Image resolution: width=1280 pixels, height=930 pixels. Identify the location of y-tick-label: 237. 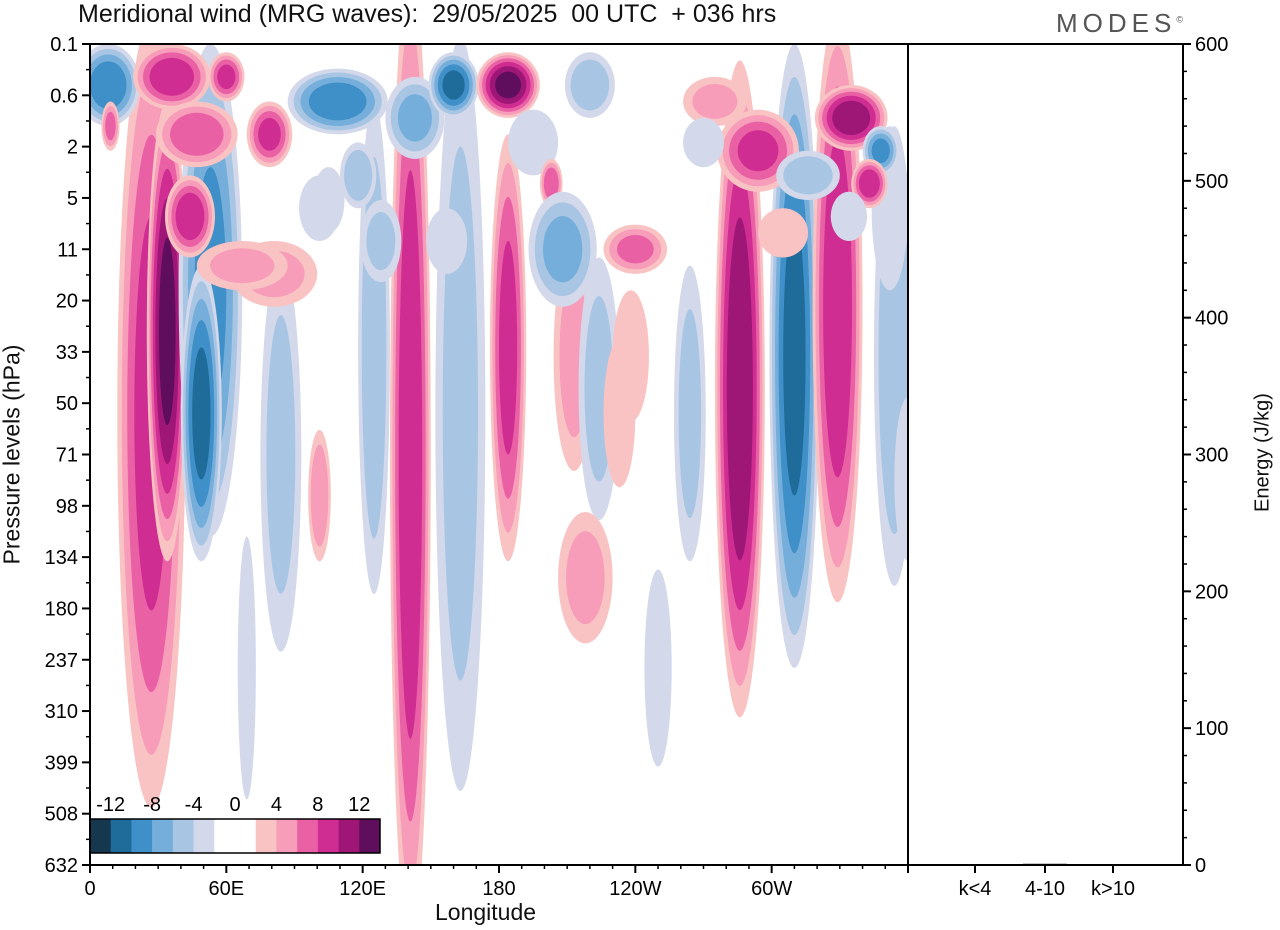
(61, 661).